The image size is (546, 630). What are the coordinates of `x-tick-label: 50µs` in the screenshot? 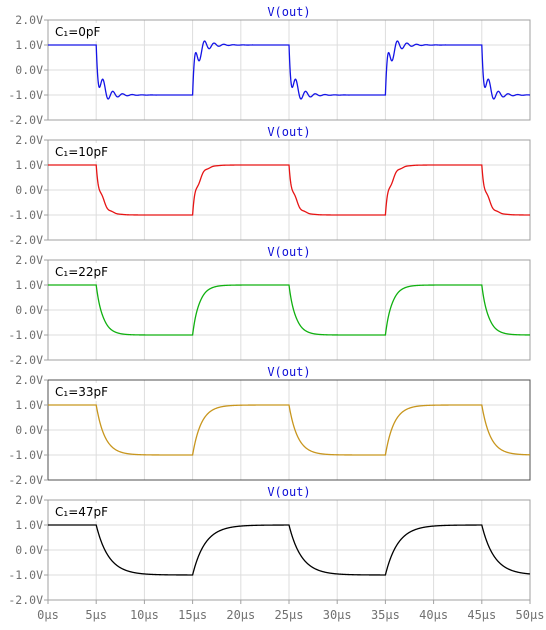 It's located at (530, 615).